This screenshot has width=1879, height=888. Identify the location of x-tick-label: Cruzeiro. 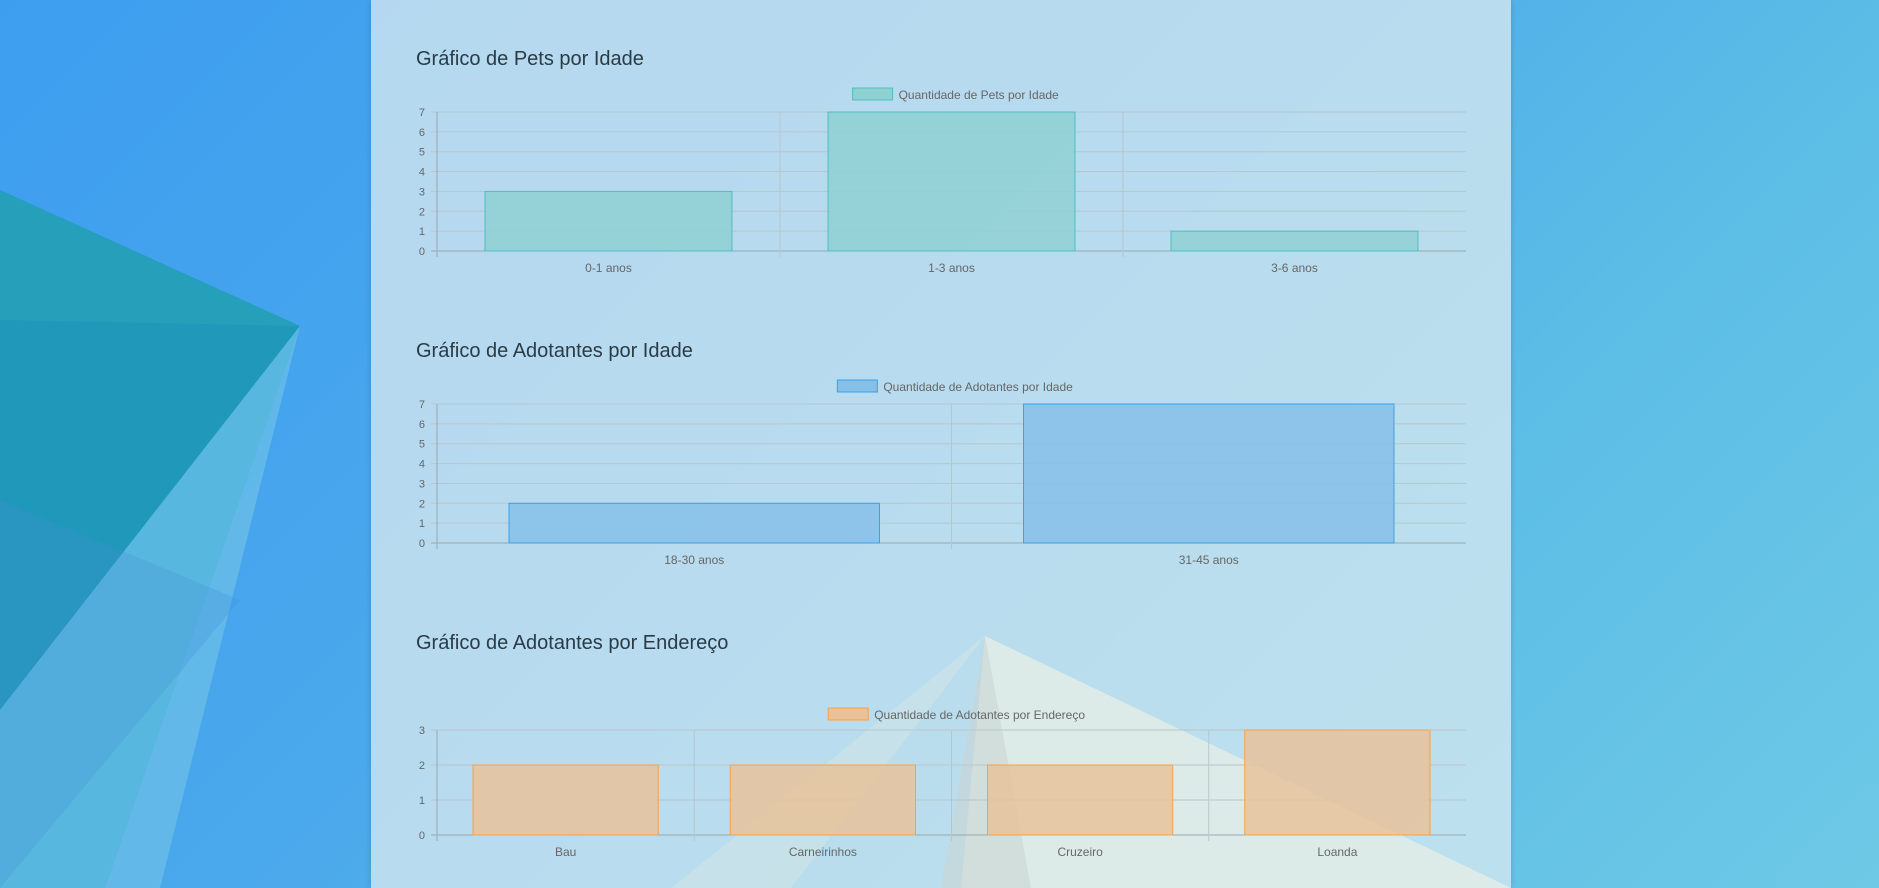
(1080, 852).